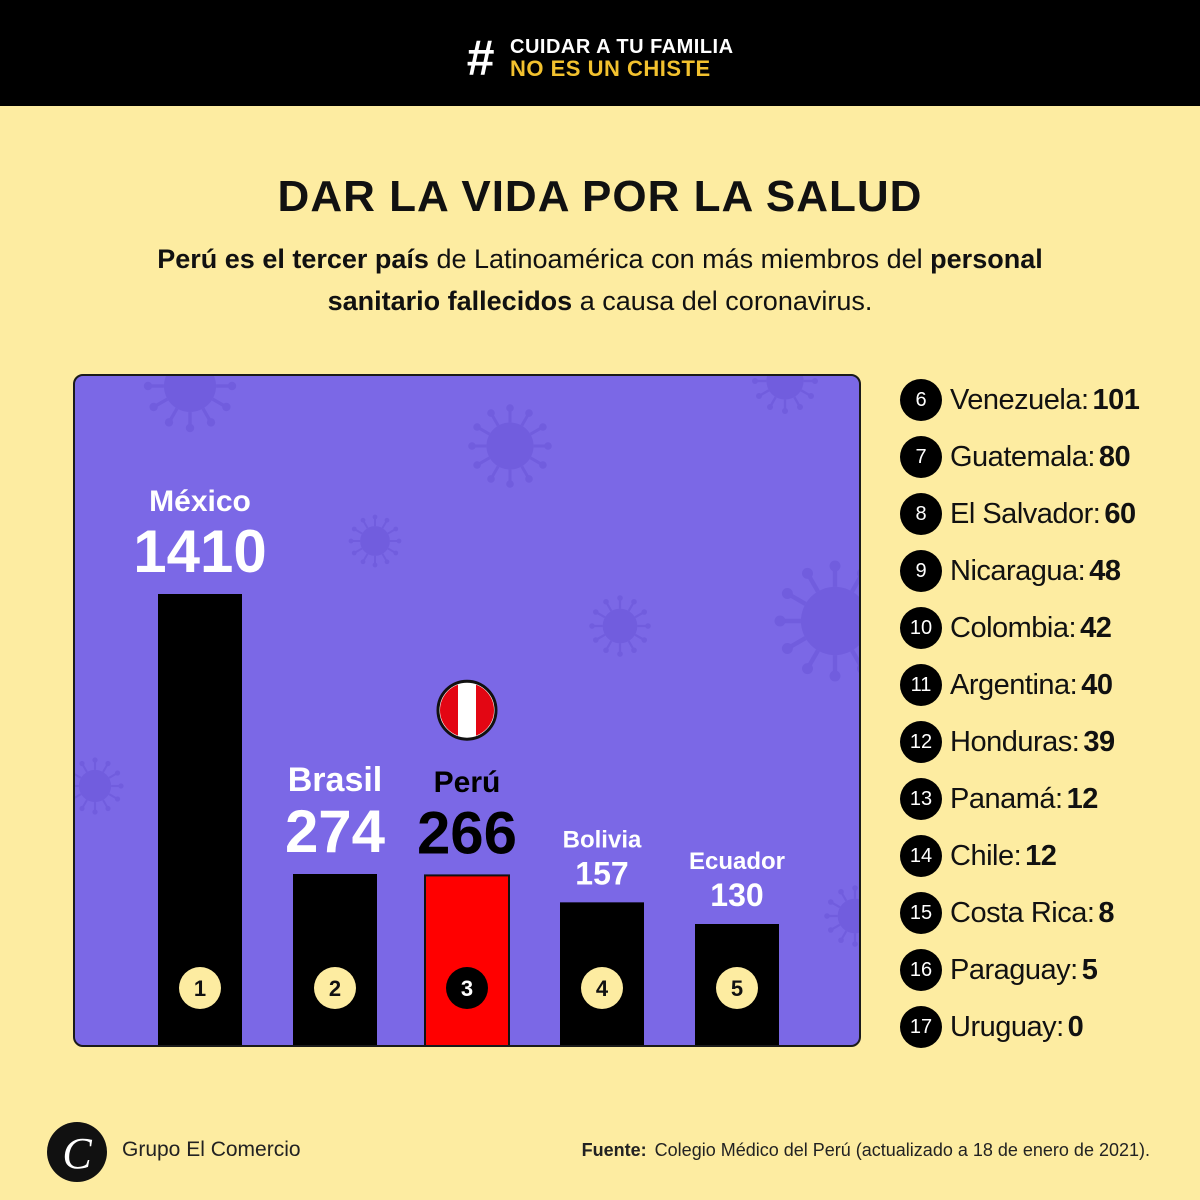  Describe the element at coordinates (921, 628) in the screenshot. I see `rank-badge: 10` at that location.